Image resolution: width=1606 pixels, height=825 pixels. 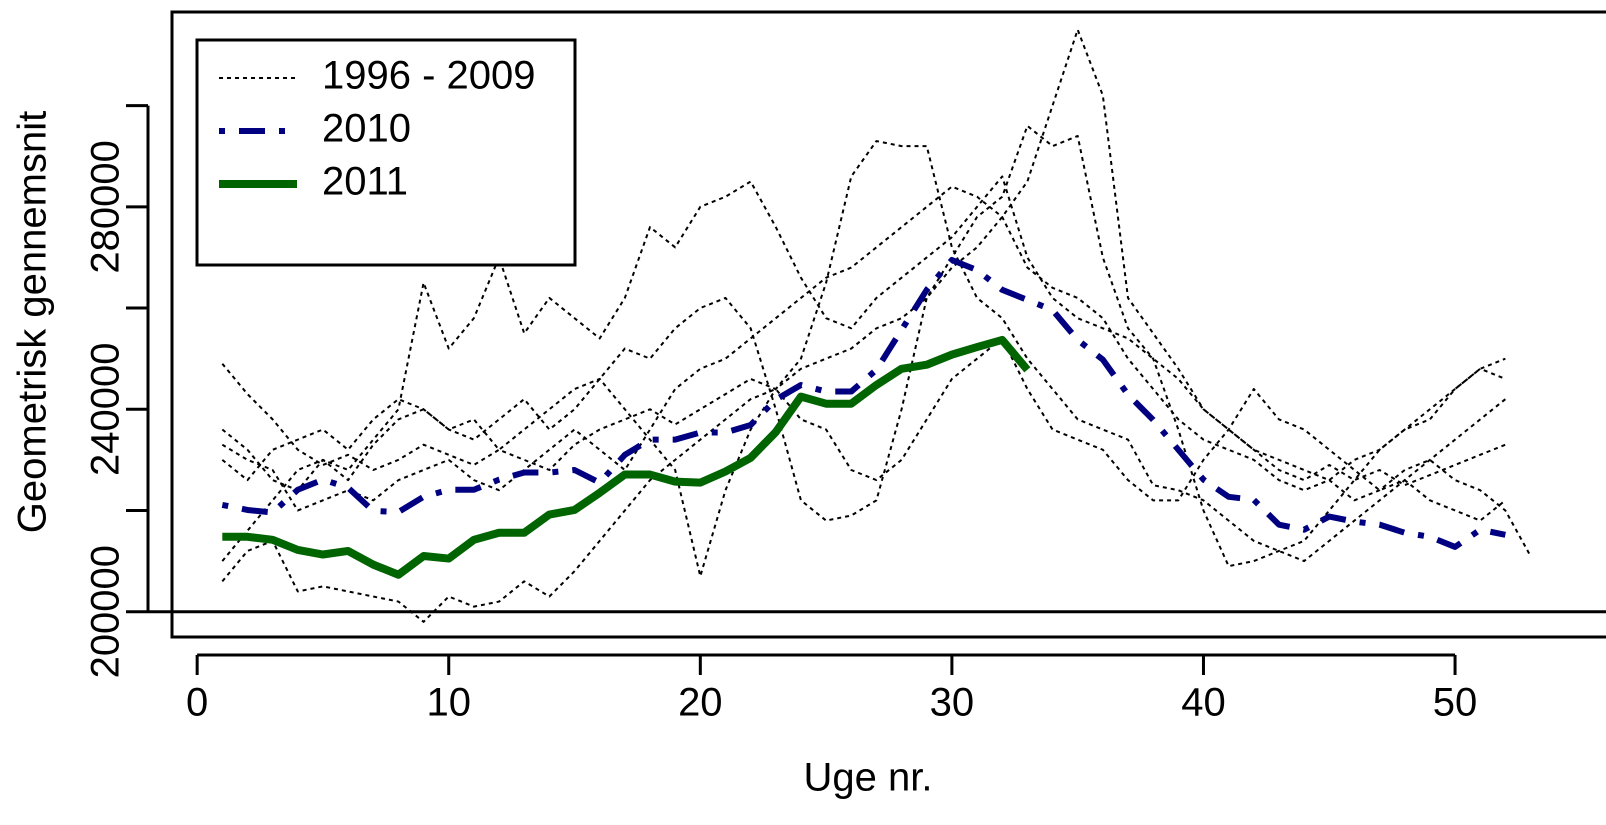 What do you see at coordinates (197, 703) in the screenshot?
I see `x-tick-label: 0` at bounding box center [197, 703].